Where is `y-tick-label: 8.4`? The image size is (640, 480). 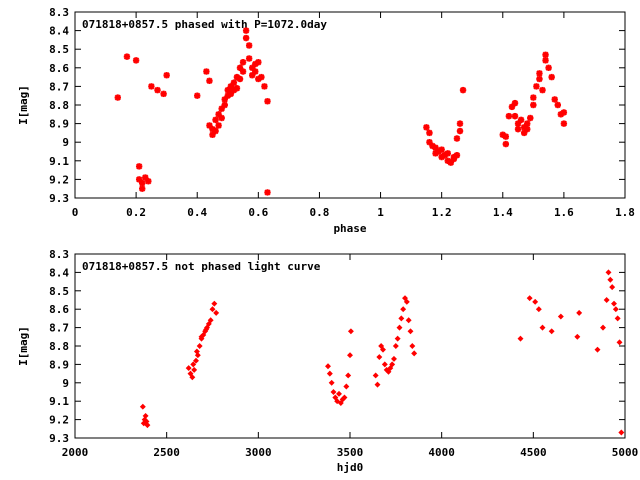 y-tick-label: 8.4 is located at coordinates (59, 272).